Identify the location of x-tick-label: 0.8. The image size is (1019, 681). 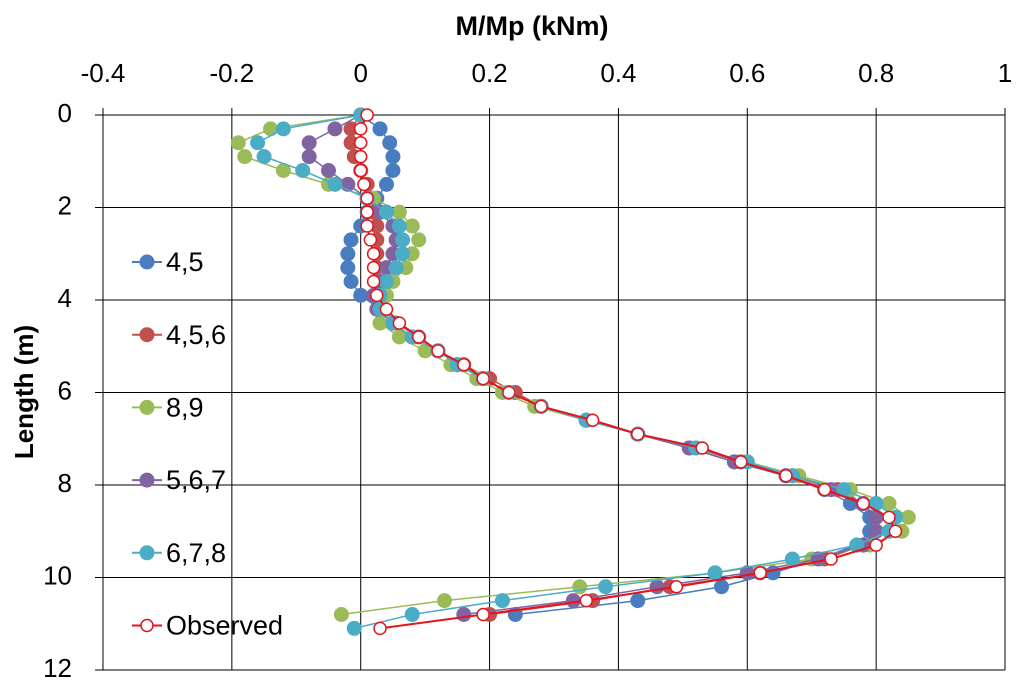
(876, 73).